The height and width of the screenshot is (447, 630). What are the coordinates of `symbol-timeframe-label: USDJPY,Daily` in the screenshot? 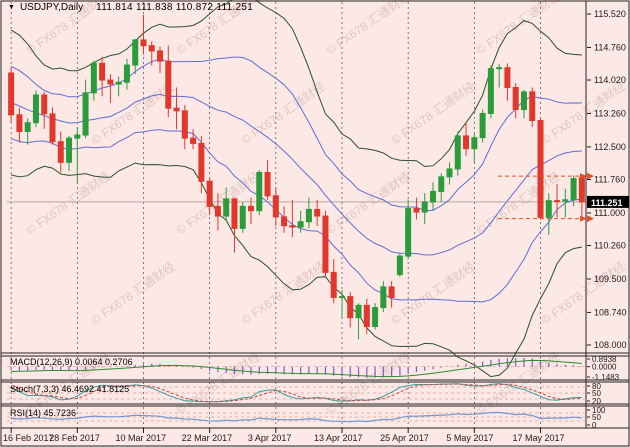 It's located at (51, 7).